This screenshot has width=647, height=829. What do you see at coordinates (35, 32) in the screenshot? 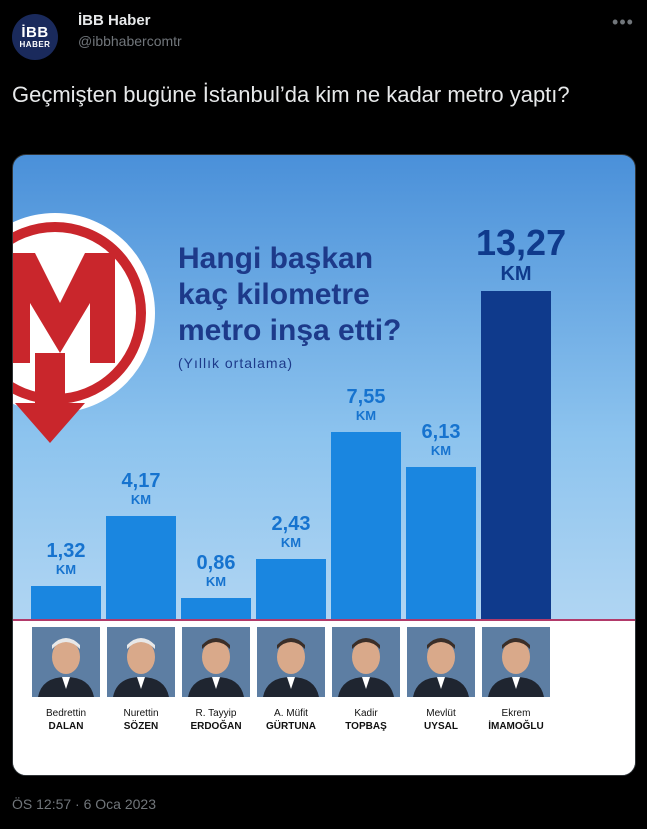
I see `avatar-text-top: İBB` at bounding box center [35, 32].